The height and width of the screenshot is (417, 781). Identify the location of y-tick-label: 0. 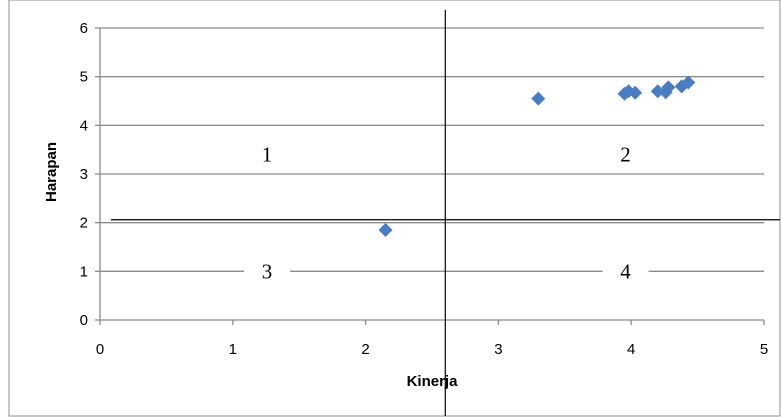
(84, 320).